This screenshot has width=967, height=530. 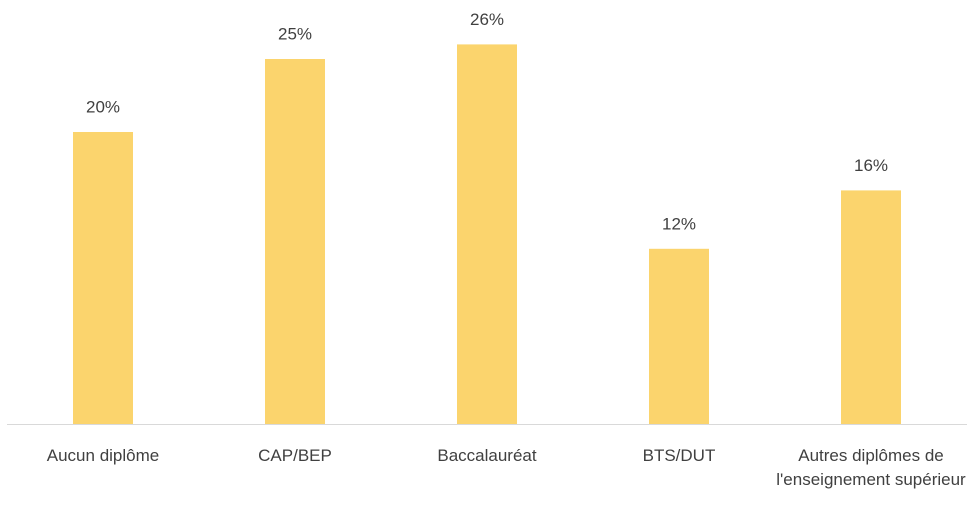 I want to click on x-tick-label: Baccalauréat, so click(x=487, y=455).